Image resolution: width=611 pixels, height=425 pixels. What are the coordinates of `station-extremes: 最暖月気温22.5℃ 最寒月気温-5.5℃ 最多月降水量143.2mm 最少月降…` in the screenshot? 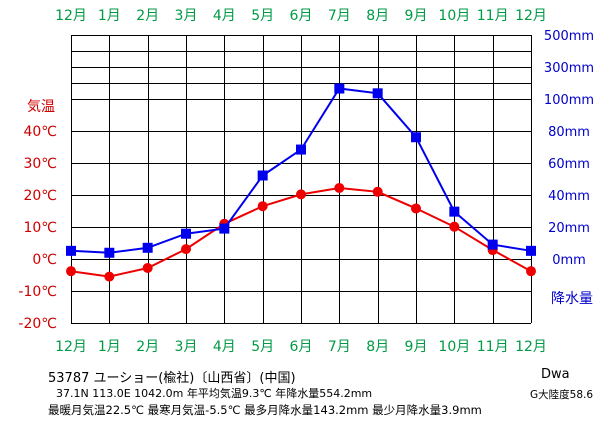 It's located at (265, 410).